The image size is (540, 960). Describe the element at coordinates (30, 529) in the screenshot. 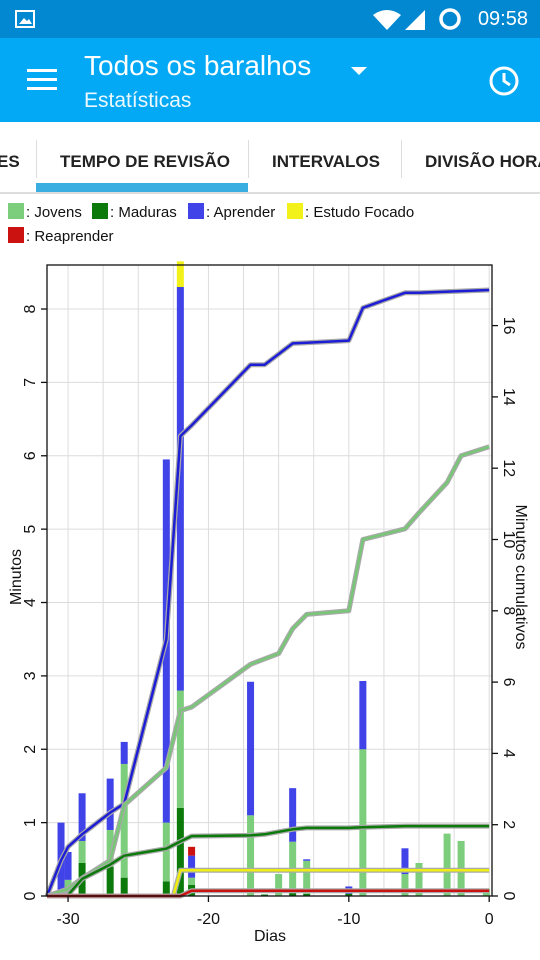

I see `y-tick-label: 5` at that location.